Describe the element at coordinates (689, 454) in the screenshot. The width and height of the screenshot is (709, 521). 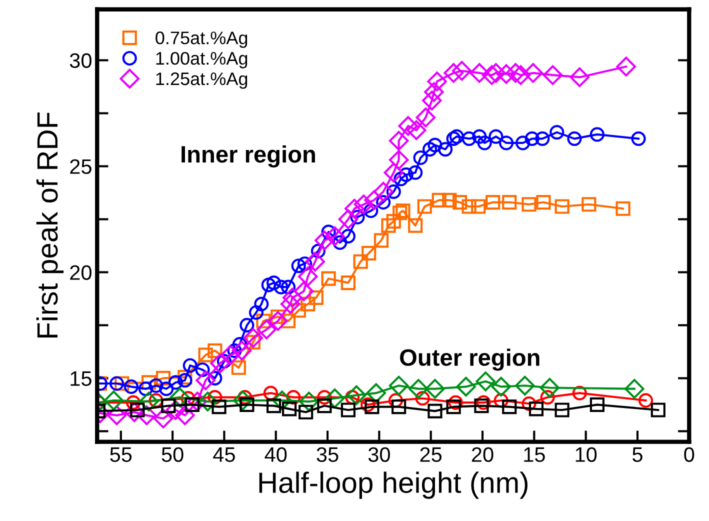
I see `x-tick-label: 0` at that location.